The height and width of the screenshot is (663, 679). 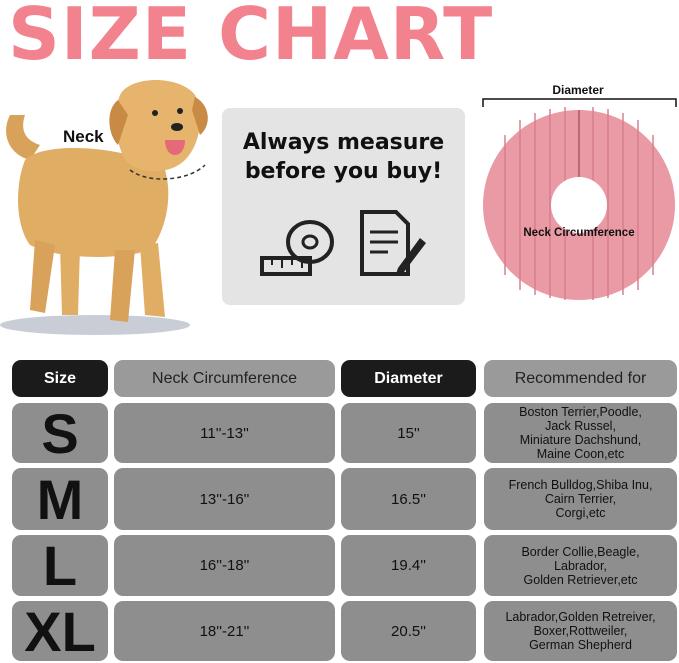 I want to click on measuring-tape-icon, so click(x=297, y=248).